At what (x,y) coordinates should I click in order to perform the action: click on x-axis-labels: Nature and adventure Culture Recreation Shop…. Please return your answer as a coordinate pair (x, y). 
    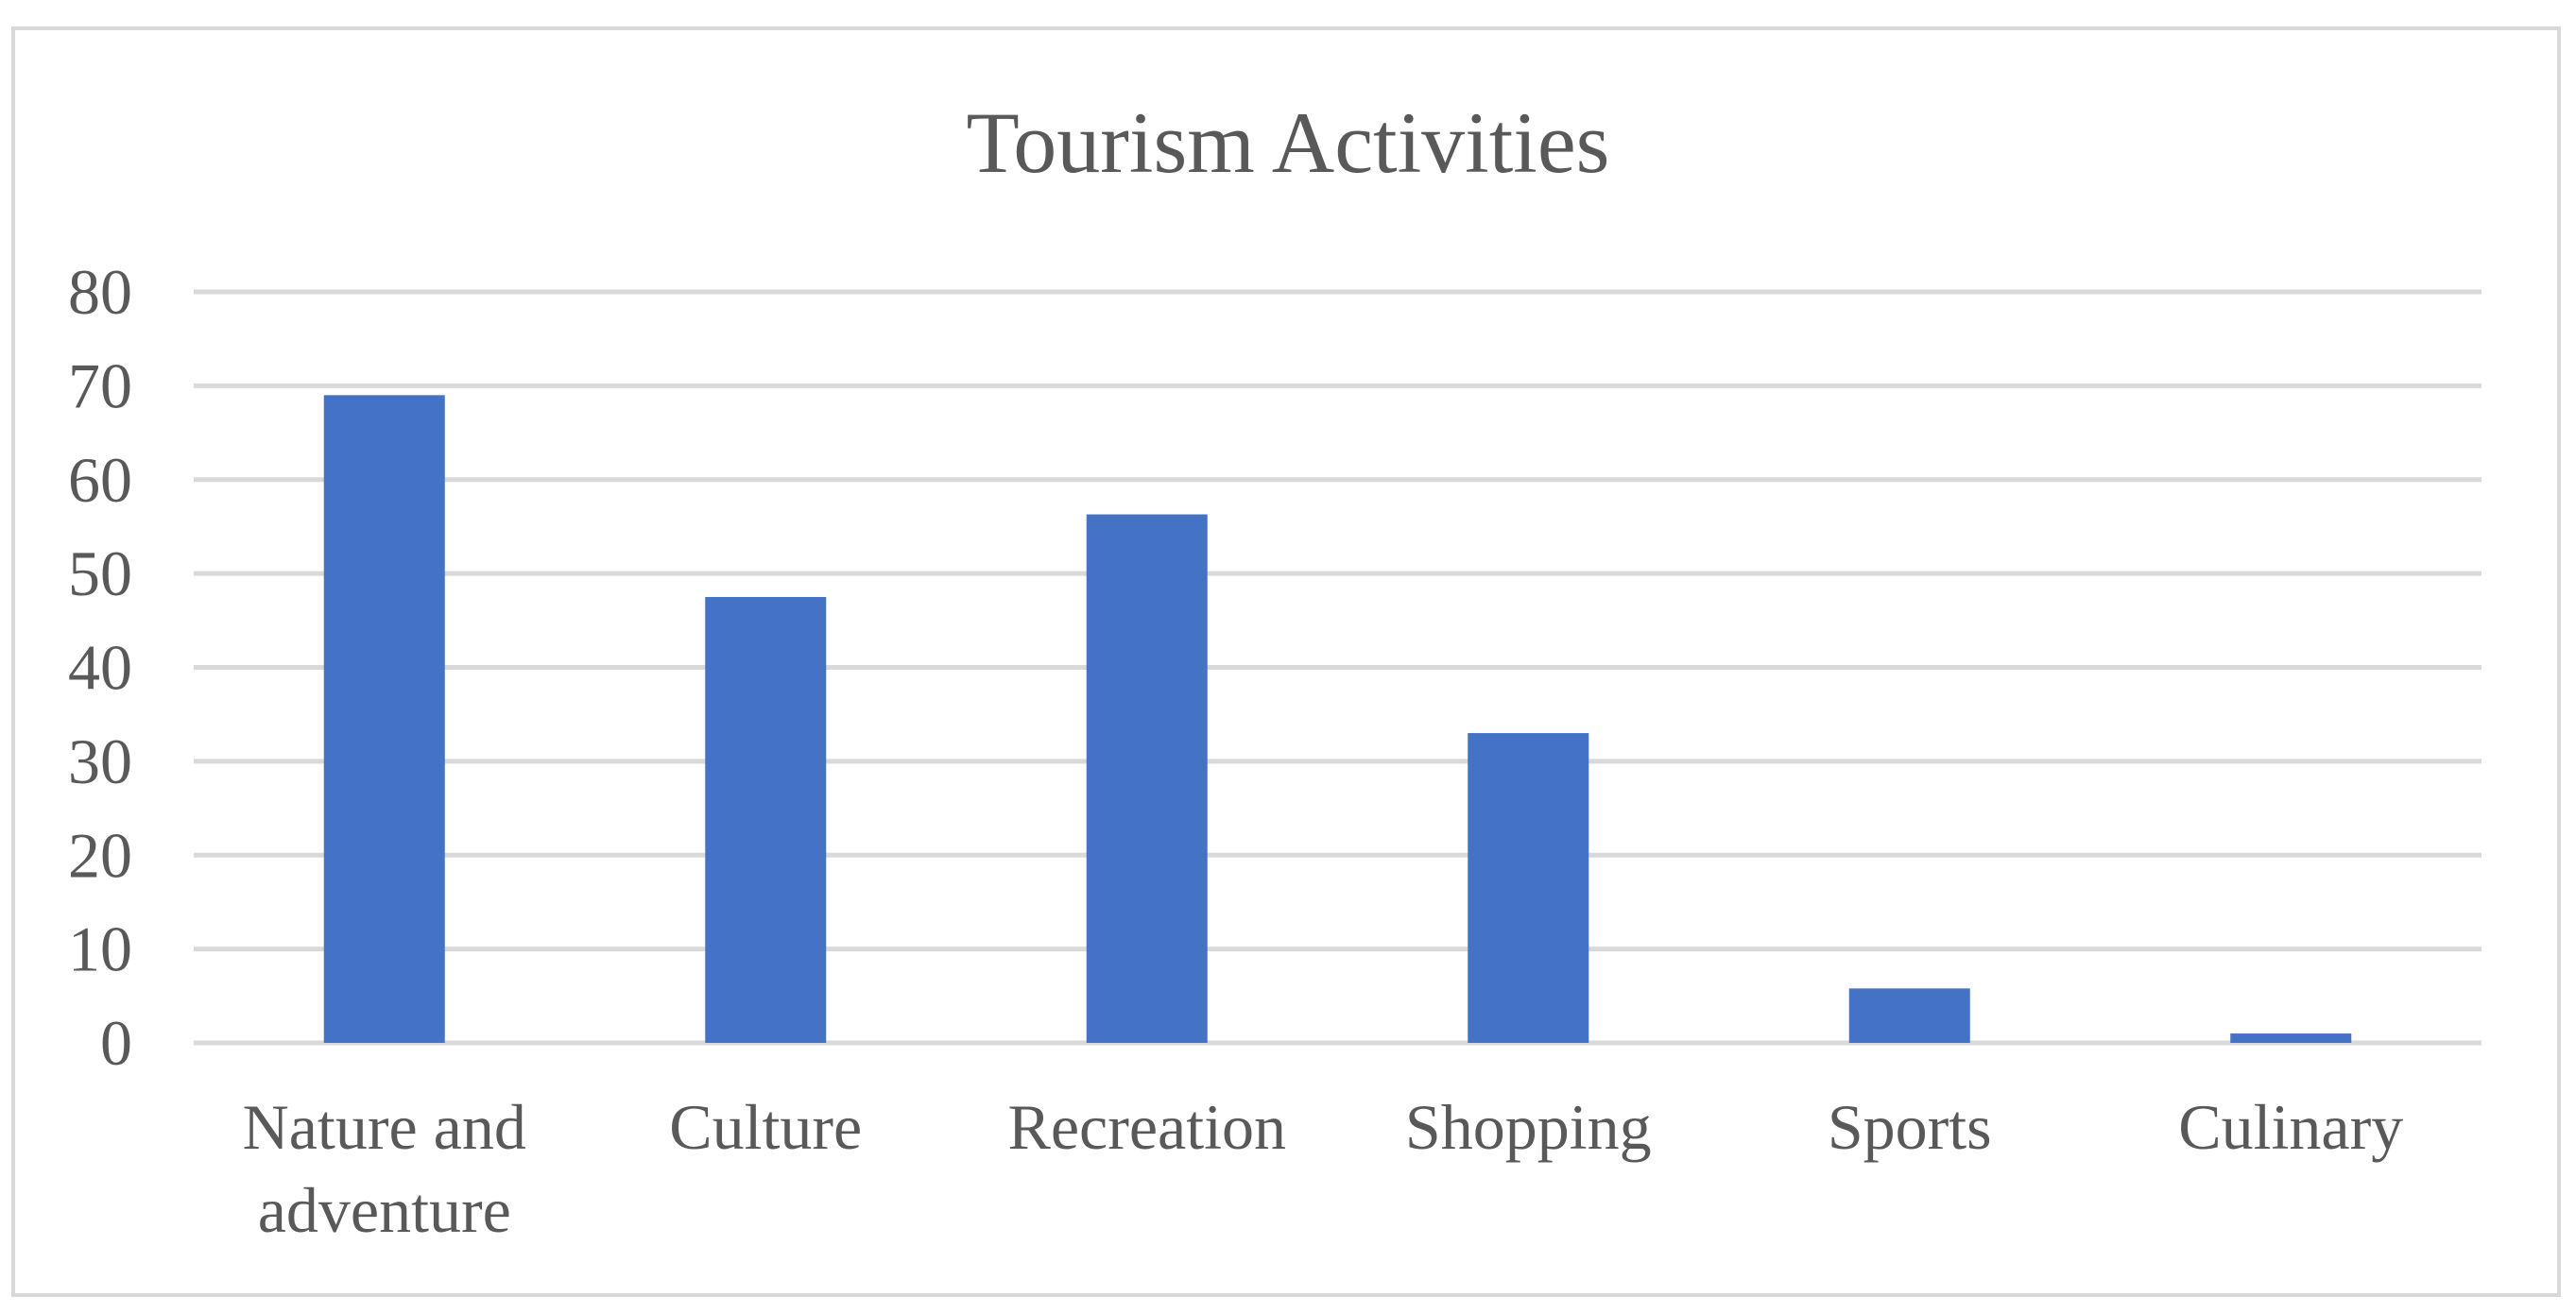
    Looking at the image, I should click on (1323, 1168).